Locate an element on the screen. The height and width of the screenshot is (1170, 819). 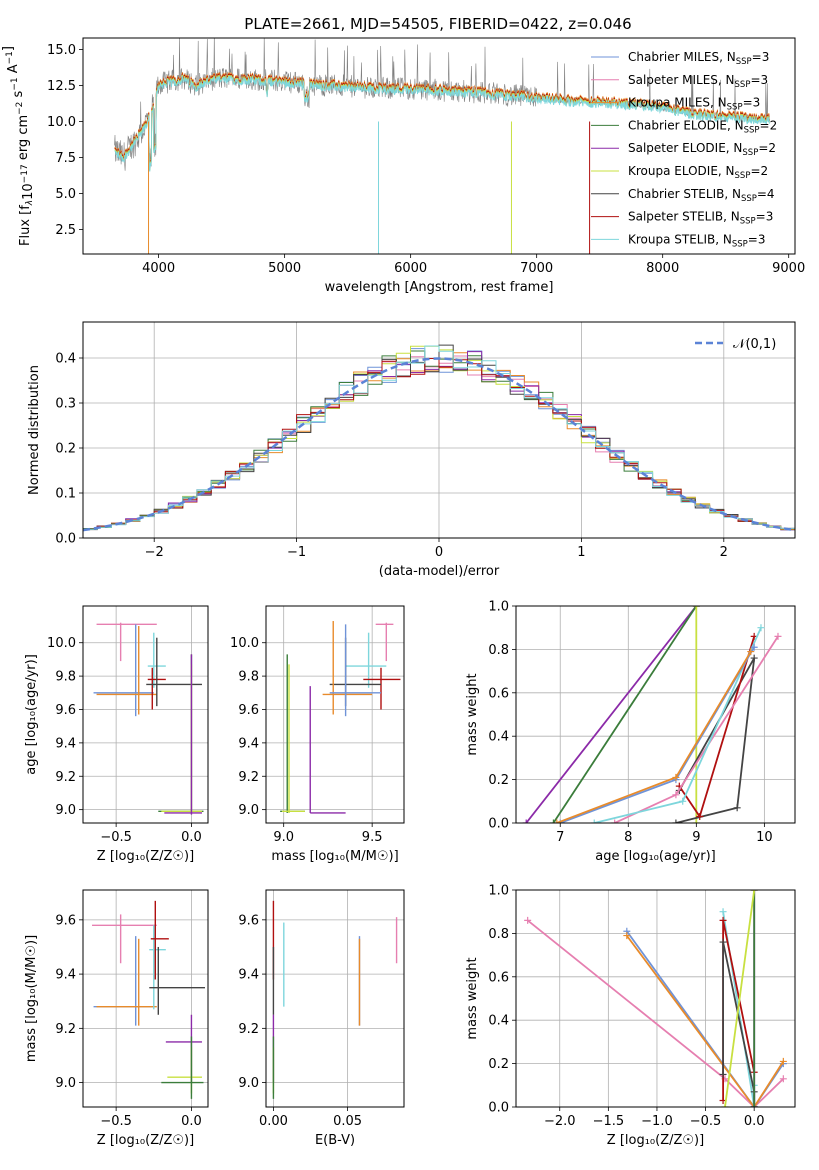
weight-marker-kroupa_stelib is located at coordinates (594, 821).